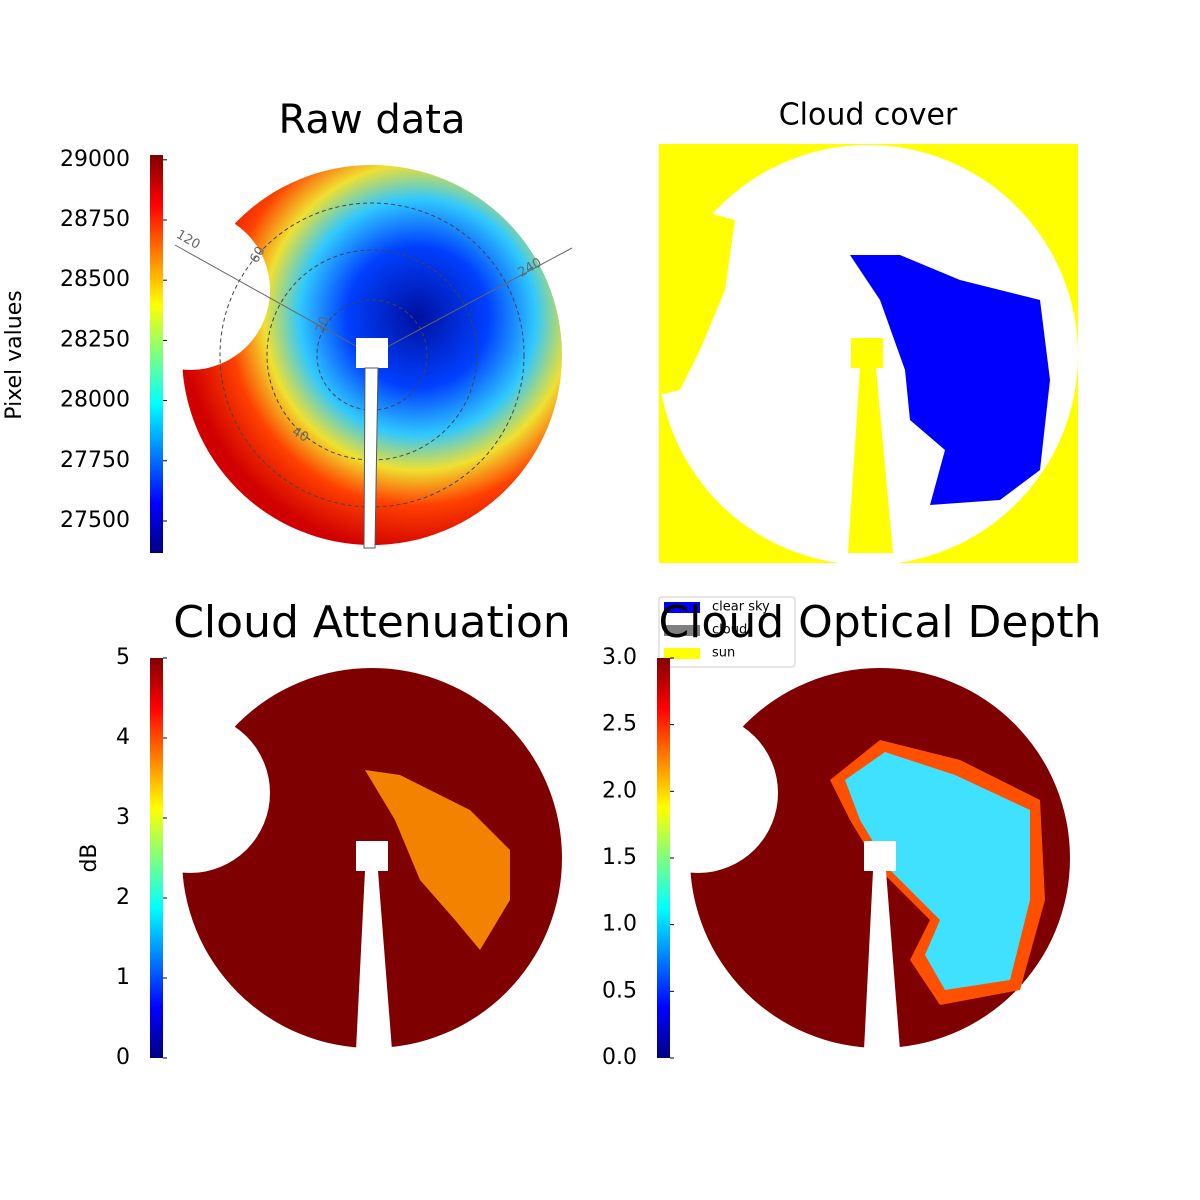 The height and width of the screenshot is (1200, 1200). Describe the element at coordinates (123, 657) in the screenshot. I see `colorbar-tick-label: 5` at that location.